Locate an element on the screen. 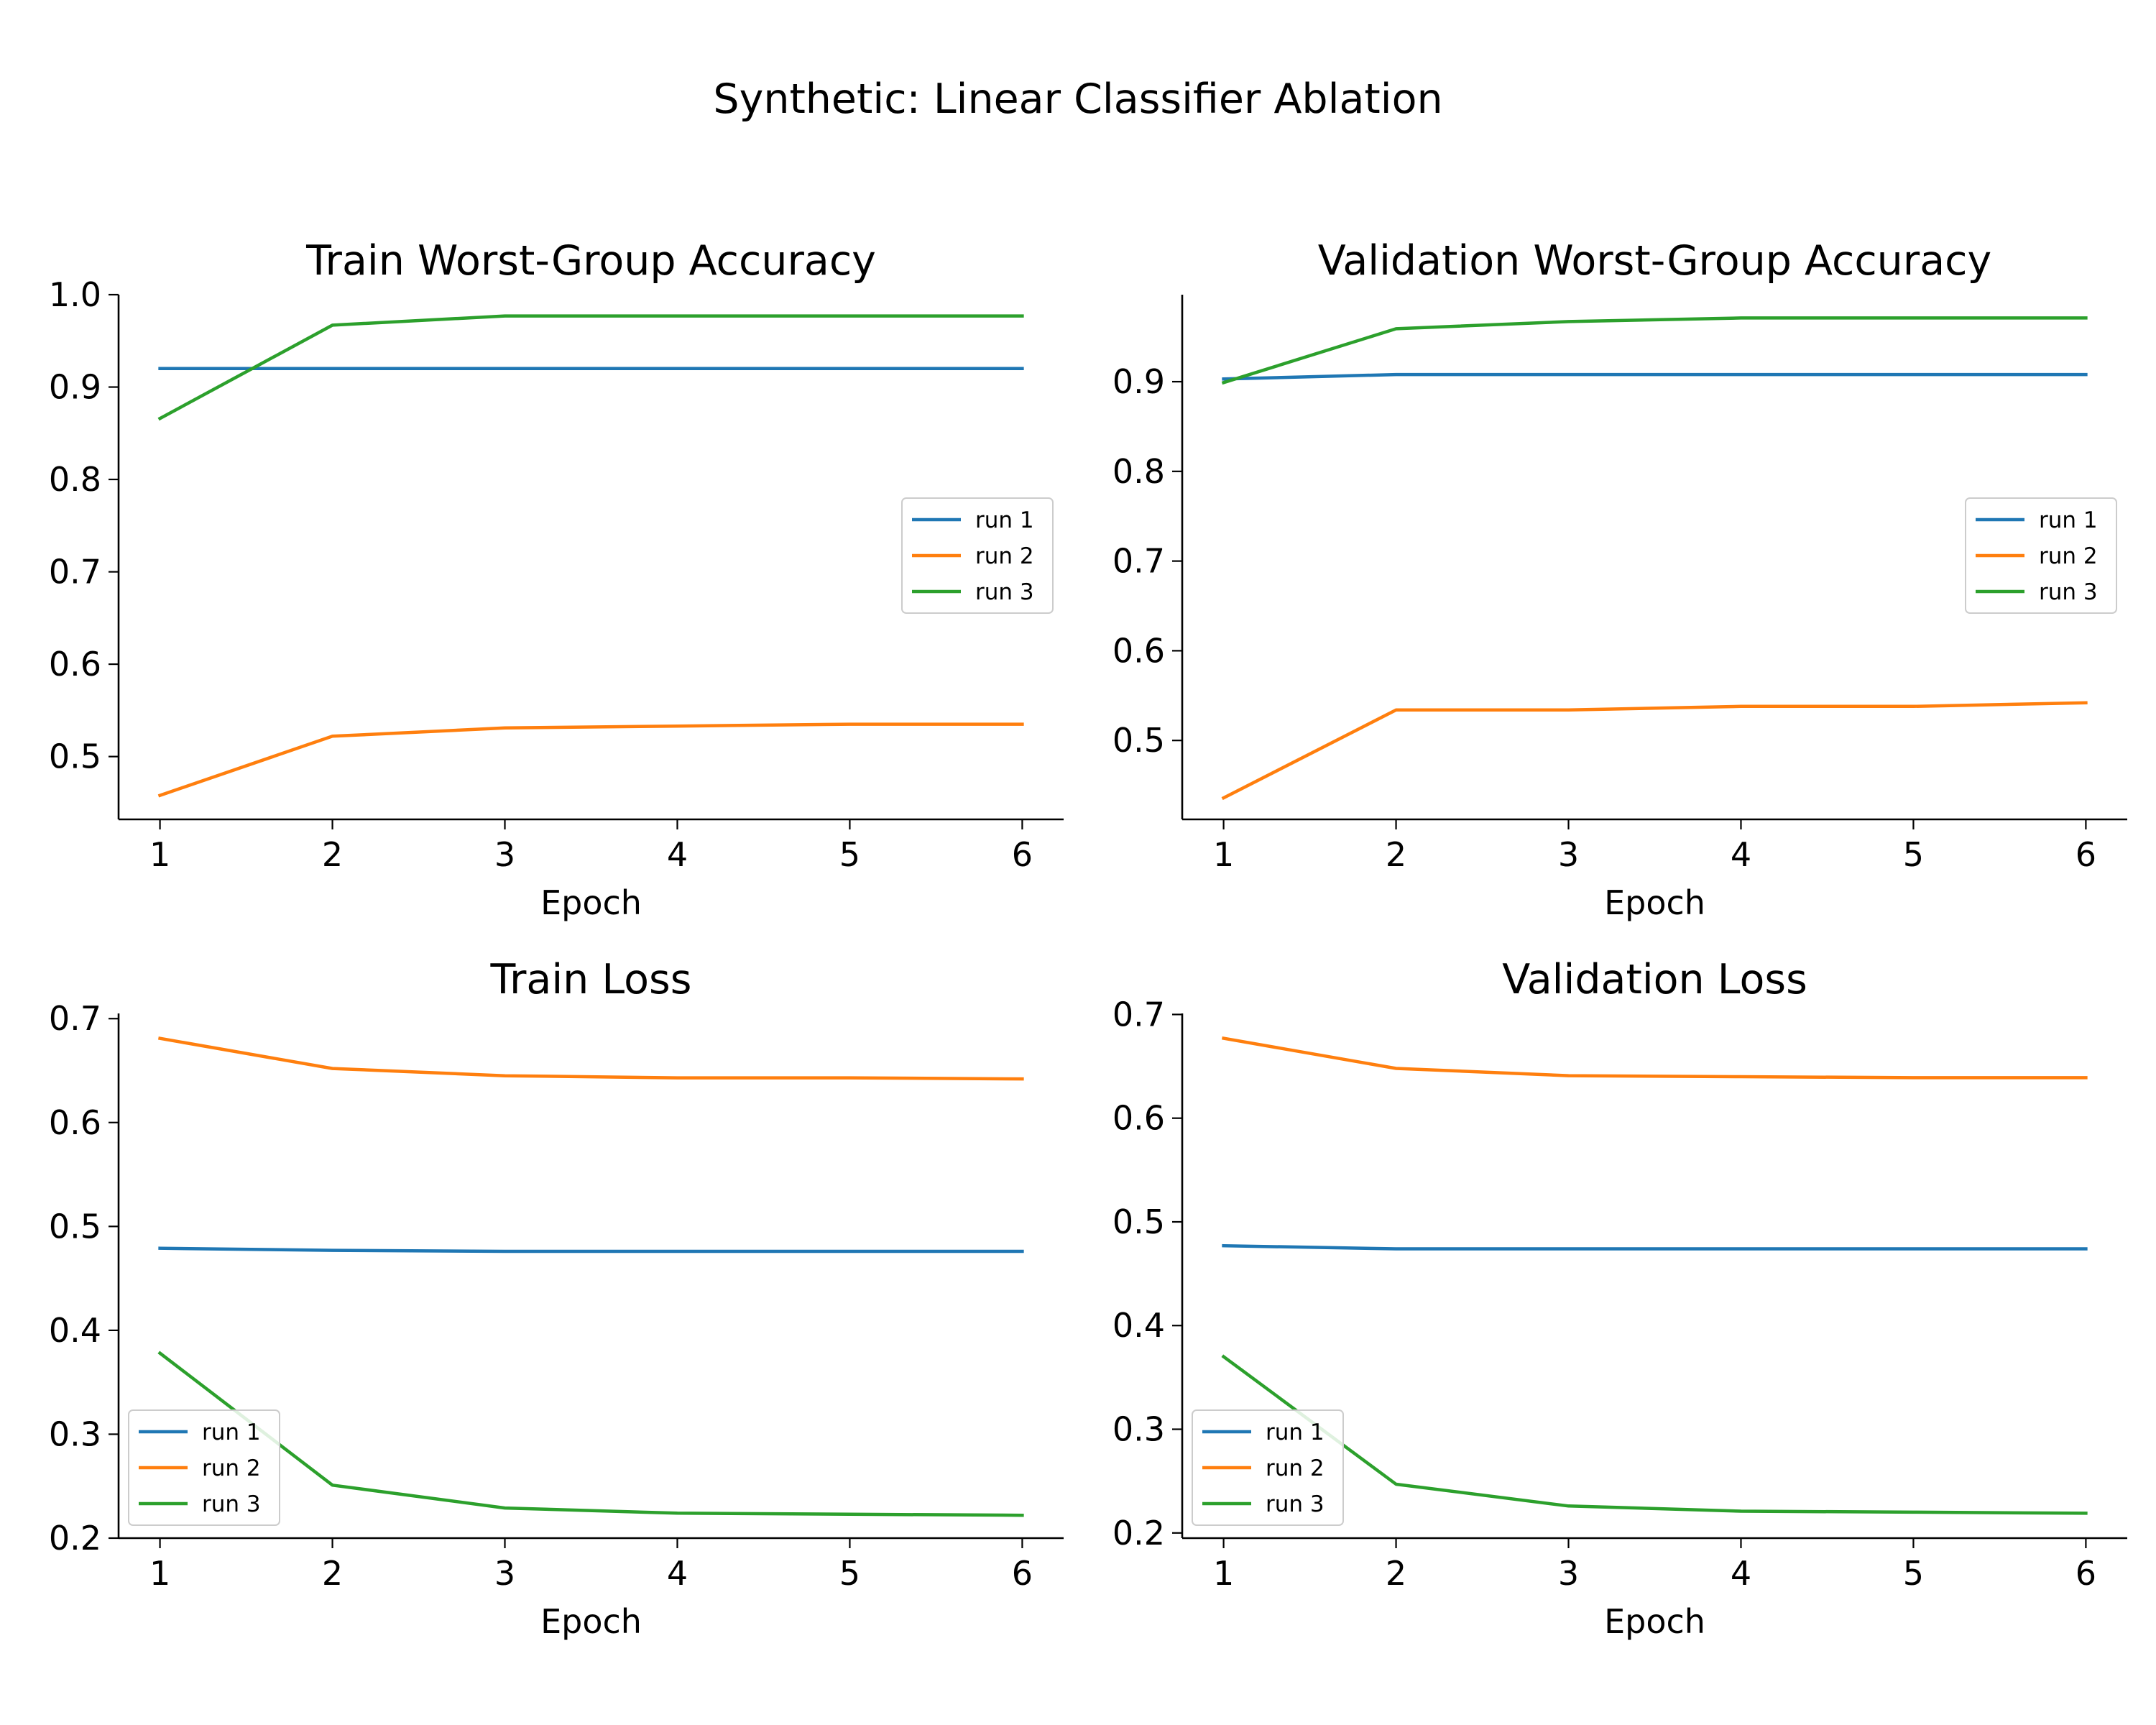 The image size is (2156, 1725). y-tick-label: 1.0 is located at coordinates (75, 294).